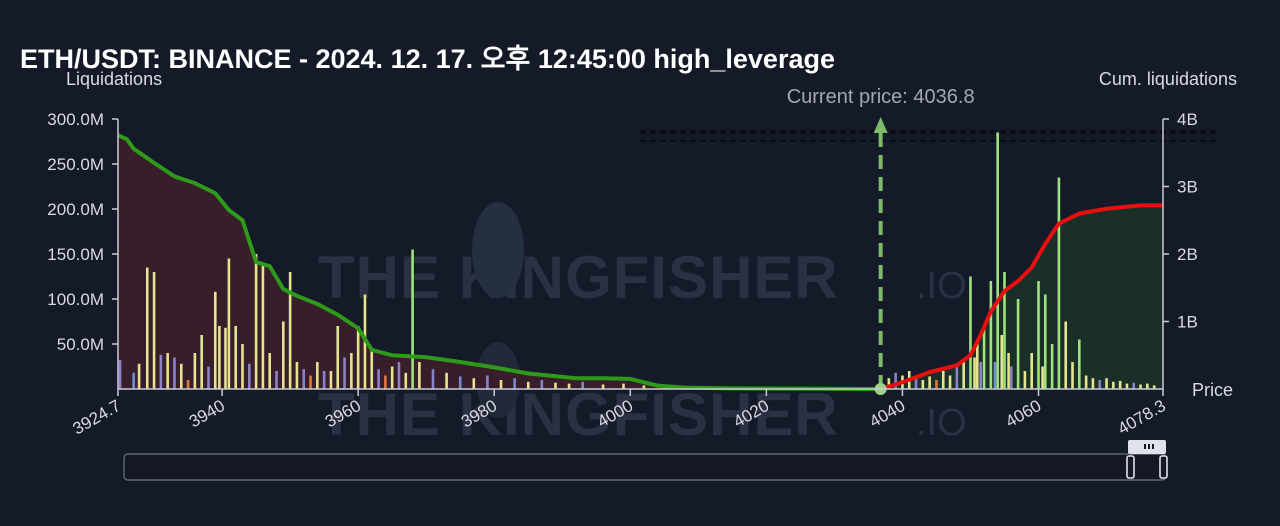 The width and height of the screenshot is (1280, 526). What do you see at coordinates (880, 125) in the screenshot?
I see `current-price-arrow-icon` at bounding box center [880, 125].